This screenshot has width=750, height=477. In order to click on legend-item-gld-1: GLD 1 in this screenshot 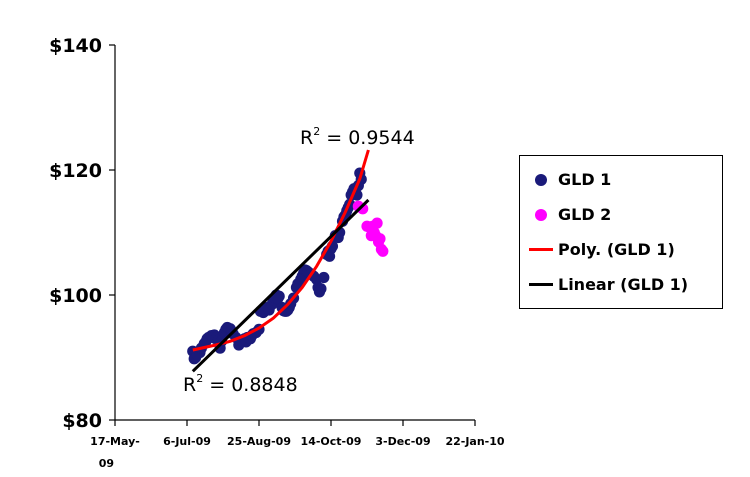, I will do `click(625, 179)`.